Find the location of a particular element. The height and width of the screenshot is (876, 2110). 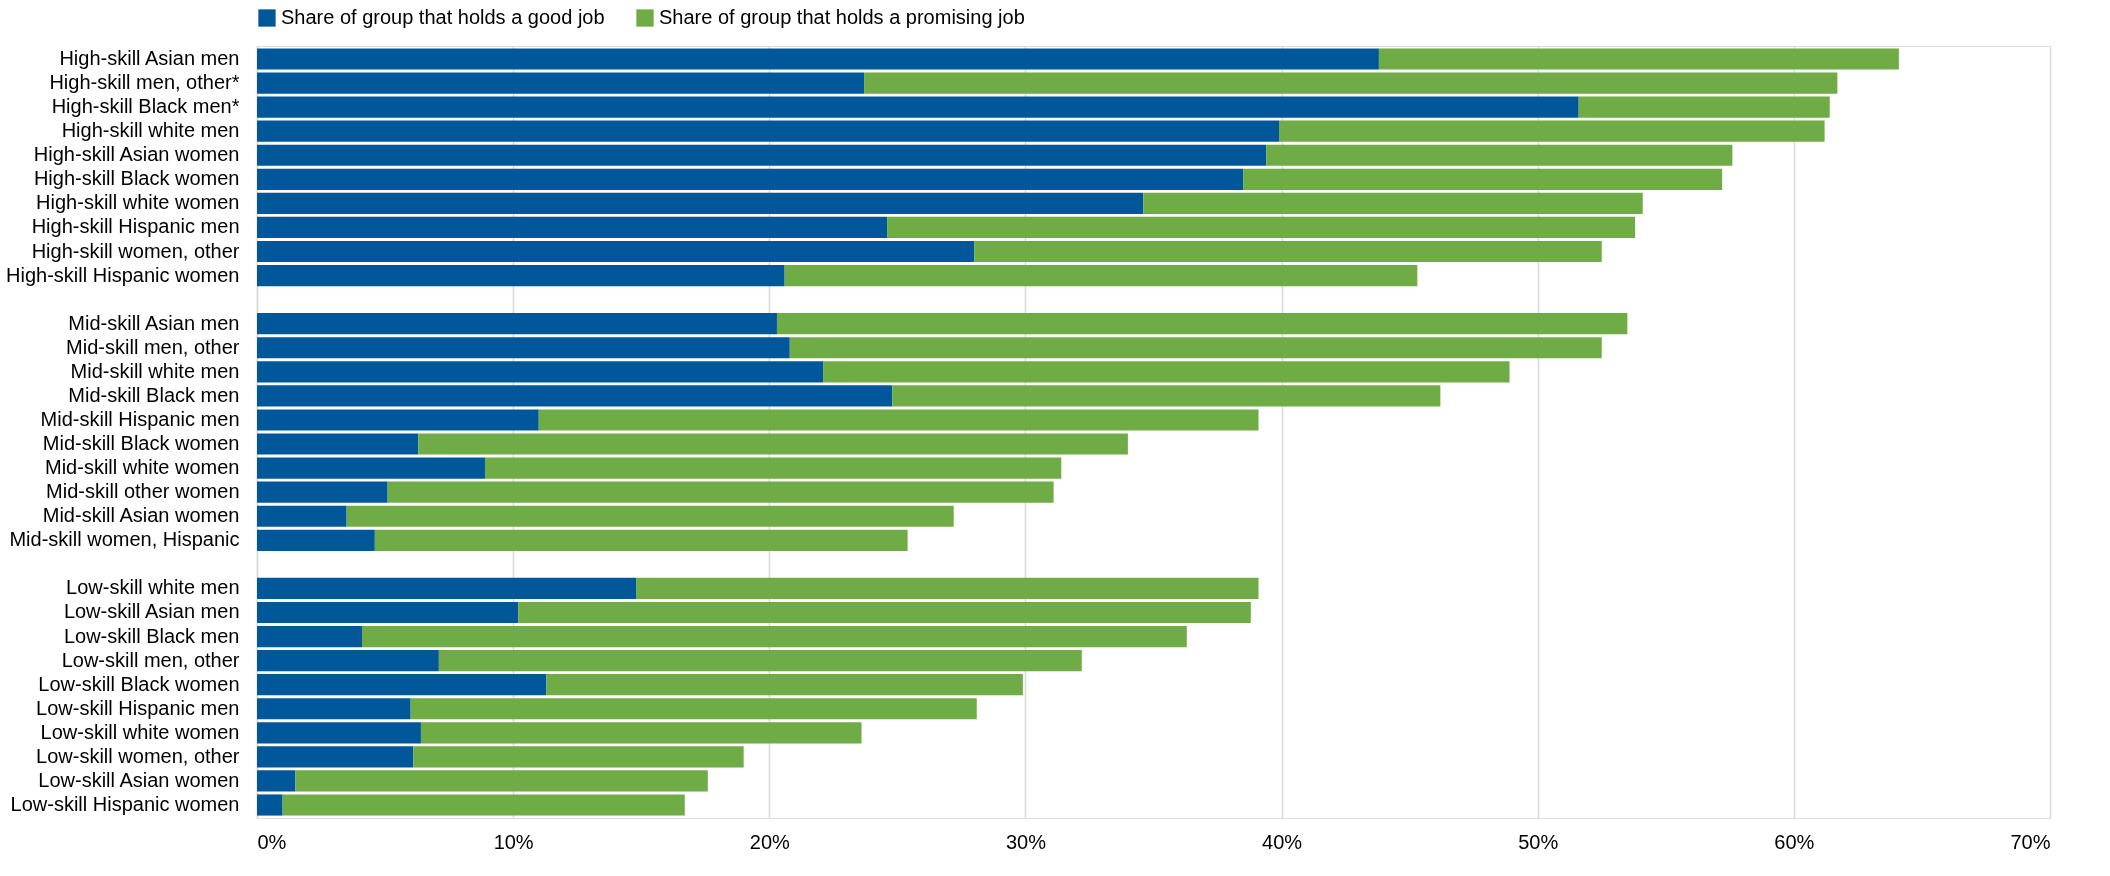

y-tick-label: Low-skill men, other is located at coordinates (150, 659).